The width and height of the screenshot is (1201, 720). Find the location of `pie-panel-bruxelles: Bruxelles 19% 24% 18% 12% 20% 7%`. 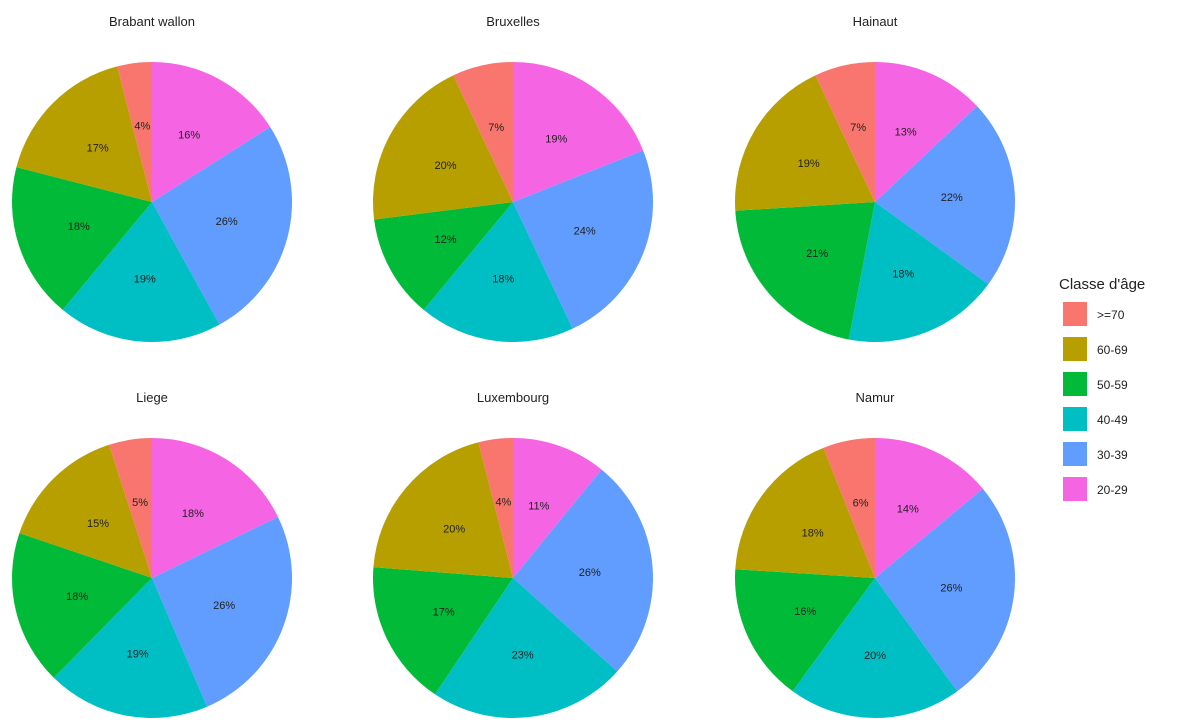

pie-panel-bruxelles: Bruxelles 19% 24% 18% 12% 20% 7% is located at coordinates (513, 178).